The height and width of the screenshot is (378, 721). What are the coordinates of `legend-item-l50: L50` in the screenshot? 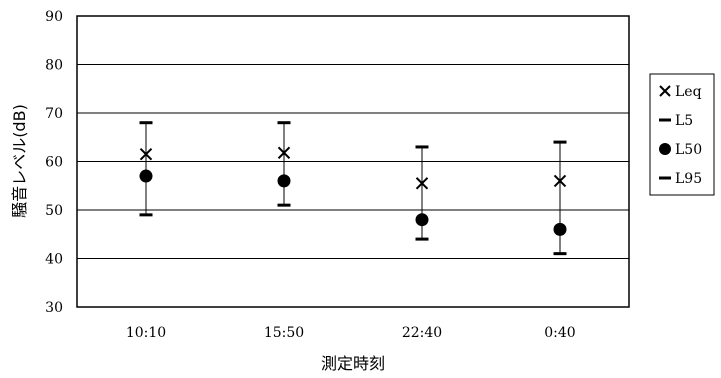 It's located at (680, 150).